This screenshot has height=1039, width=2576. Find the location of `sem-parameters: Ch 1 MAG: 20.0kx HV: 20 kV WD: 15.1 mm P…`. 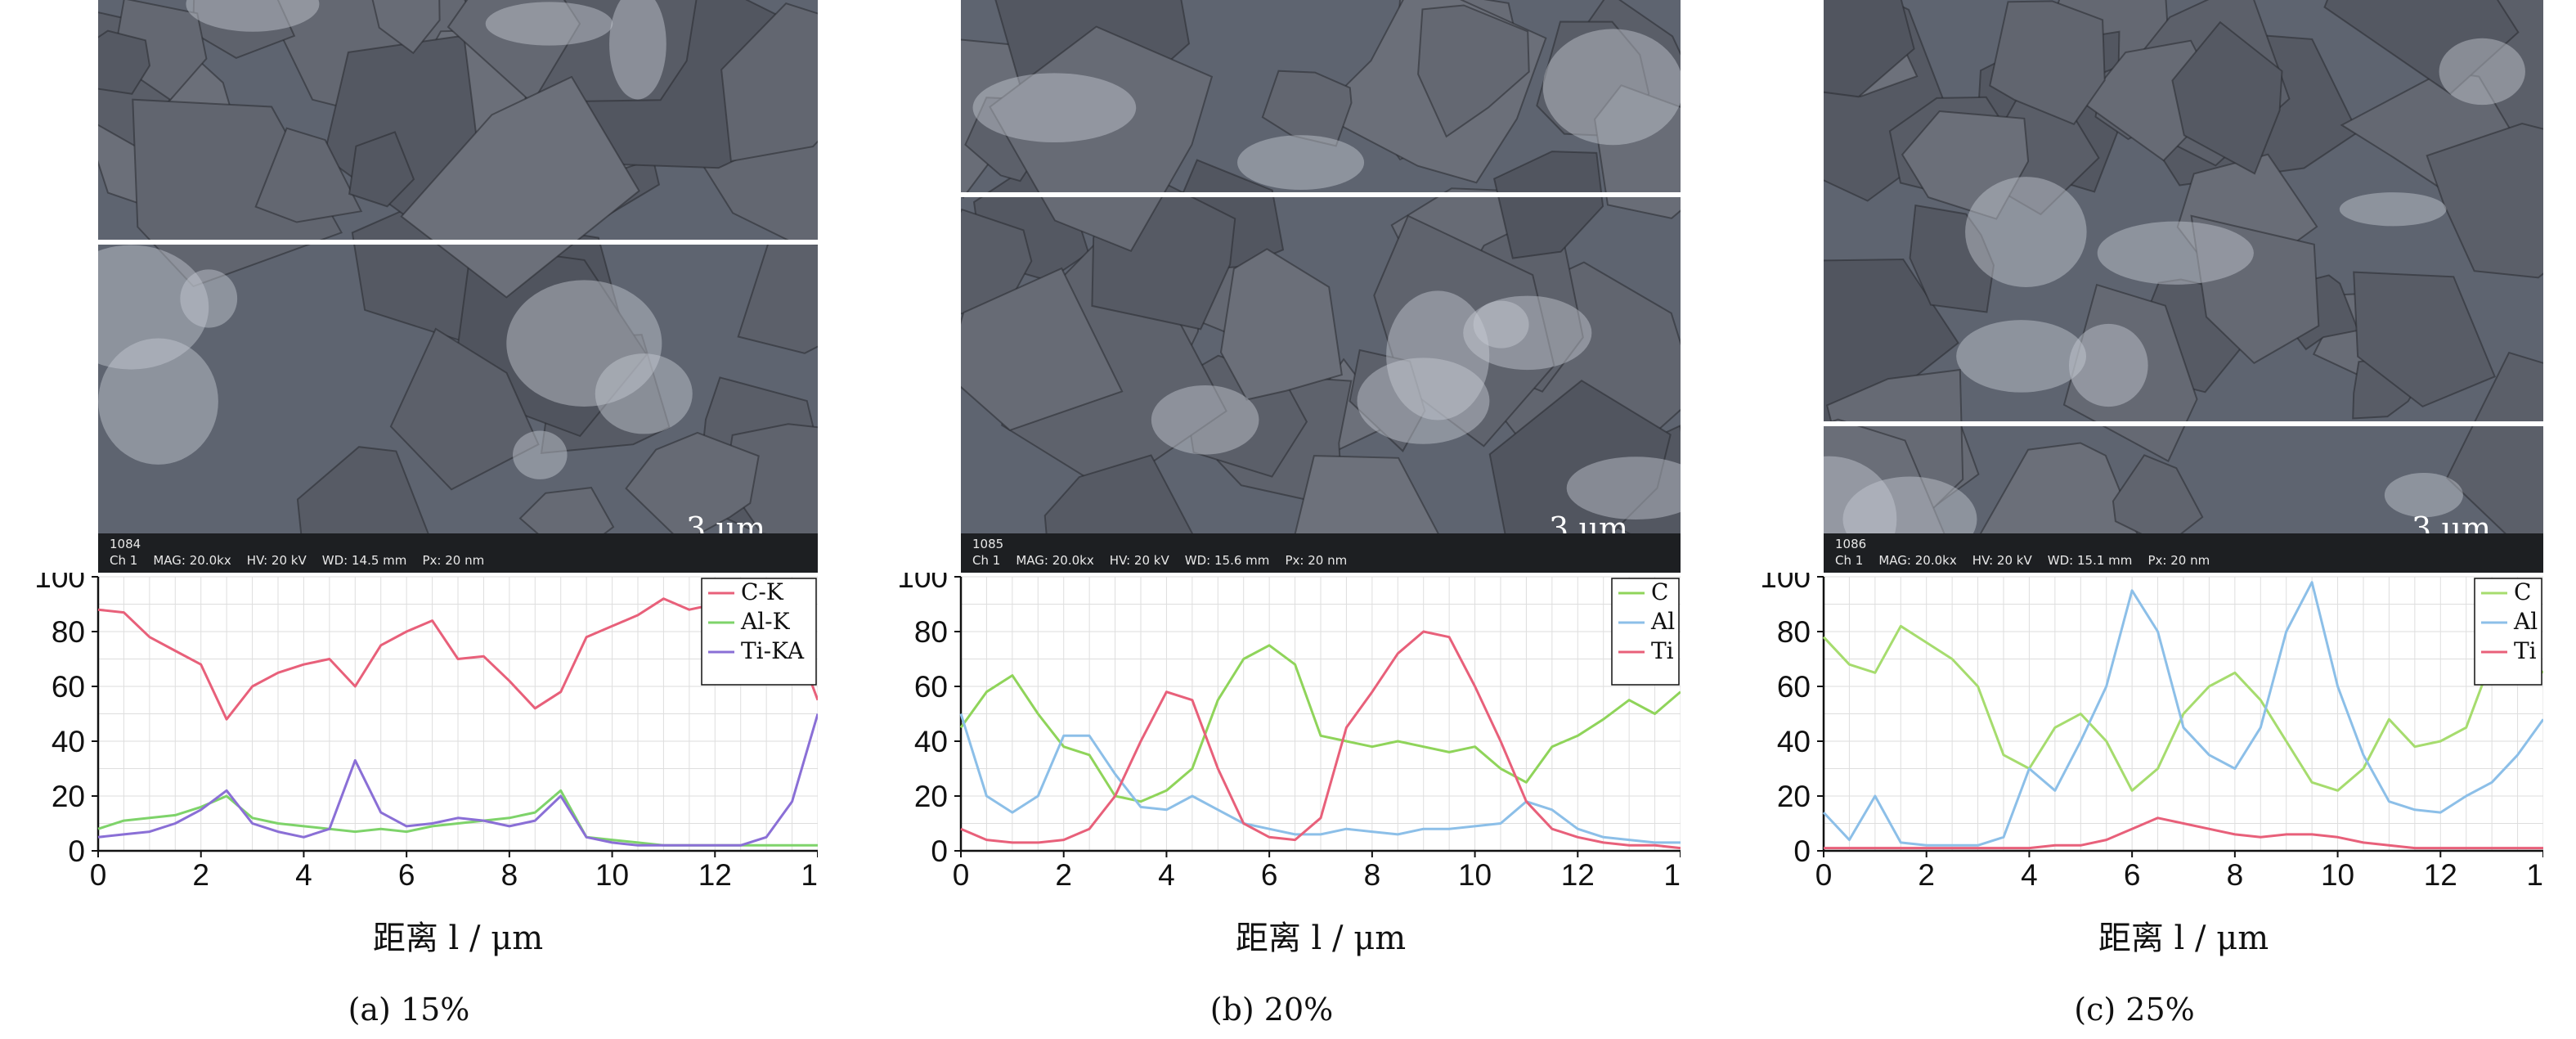

sem-parameters: Ch 1 MAG: 20.0kx HV: 20 kV WD: 15.1 mm P… is located at coordinates (2022, 560).